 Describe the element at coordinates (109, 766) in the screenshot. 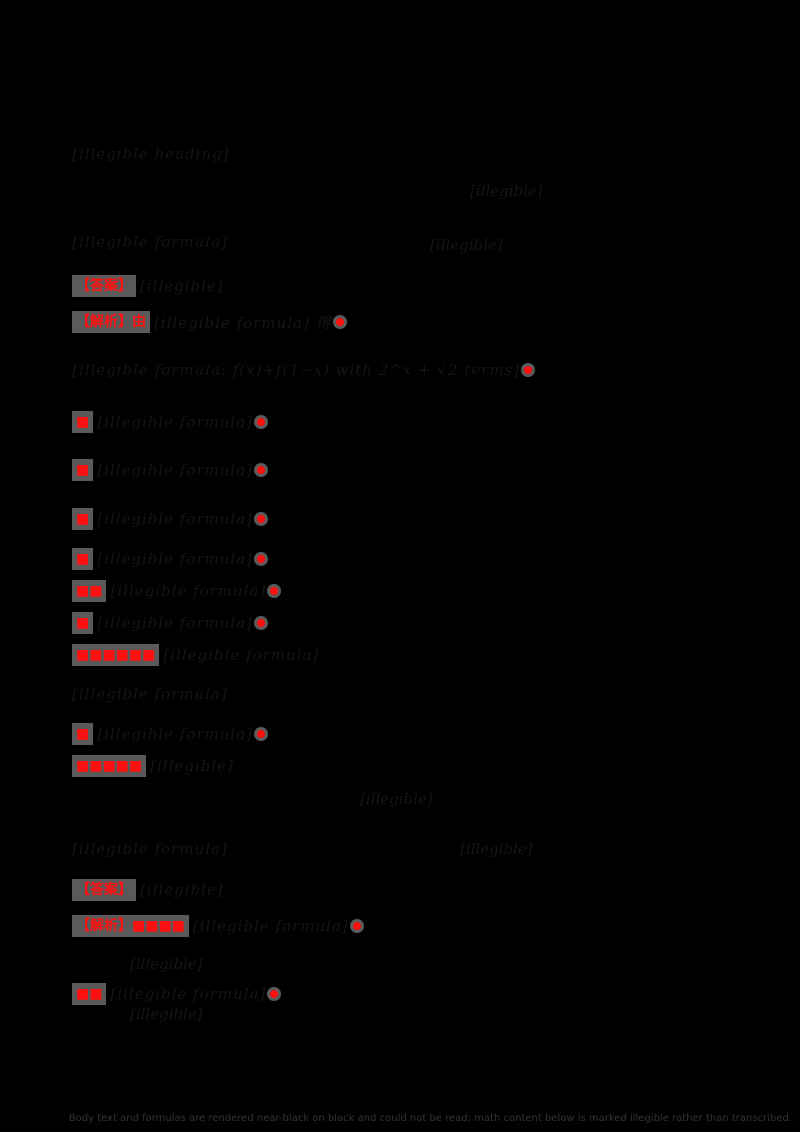

I see `section-label: ■■■■■` at that location.